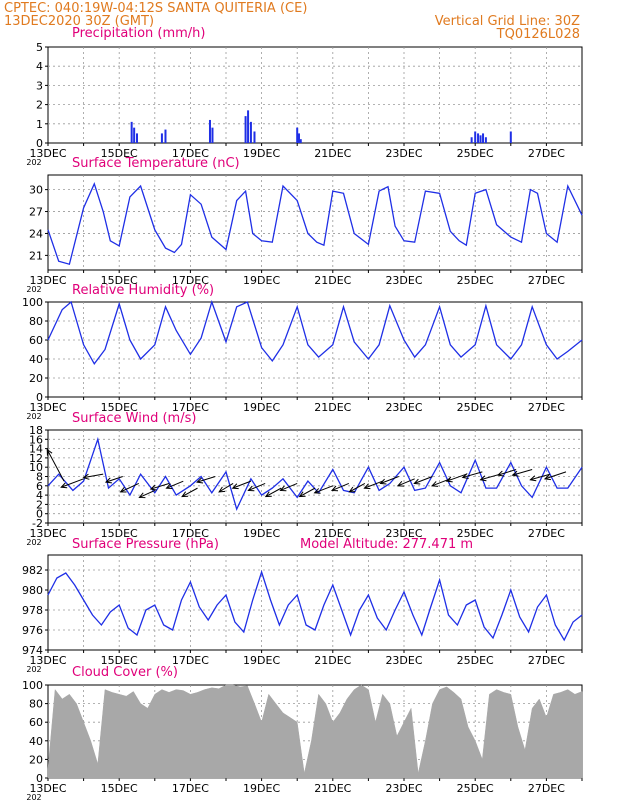  I want to click on y-tick-label: 974, so click(32, 650).